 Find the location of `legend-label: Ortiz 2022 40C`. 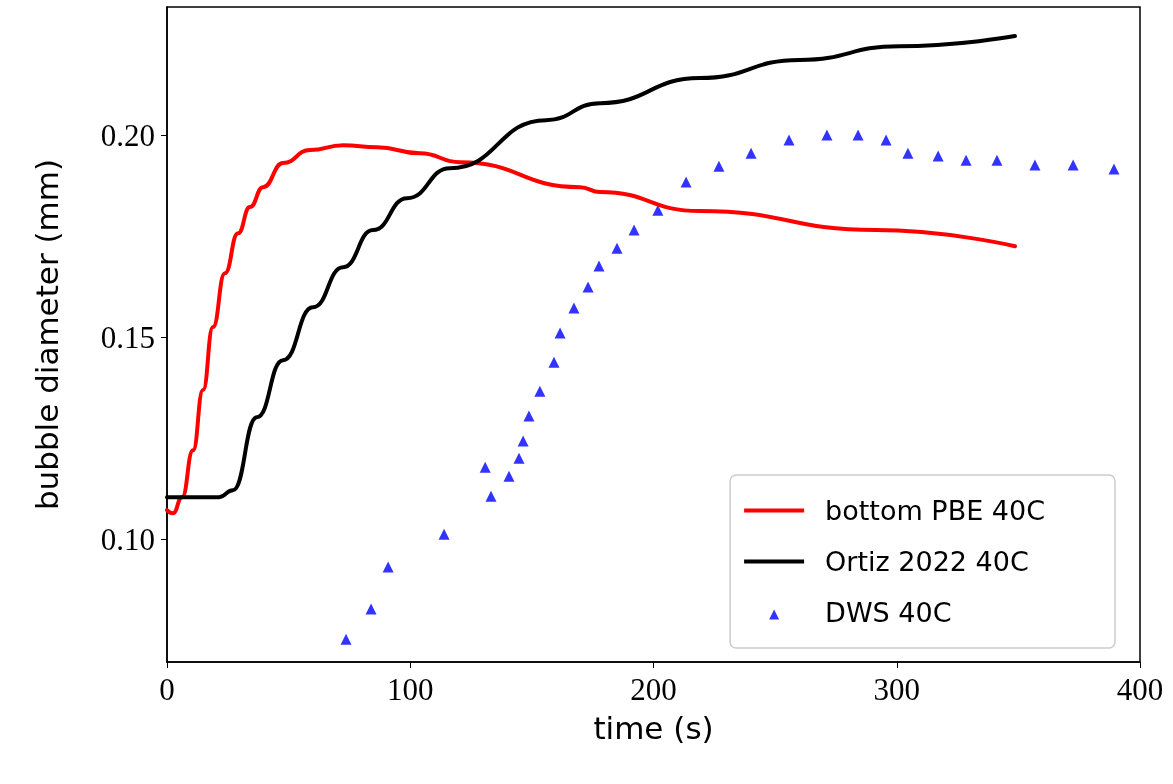

legend-label: Ortiz 2022 40C is located at coordinates (927, 561).